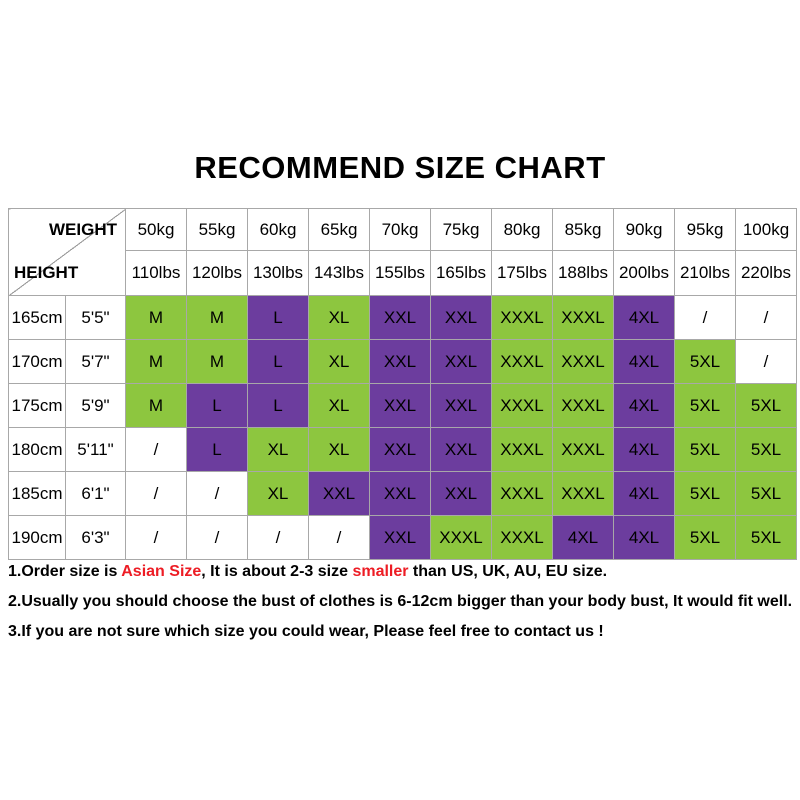 This screenshot has width=800, height=800. I want to click on weight-kg-header-cell: 100kg, so click(766, 229).